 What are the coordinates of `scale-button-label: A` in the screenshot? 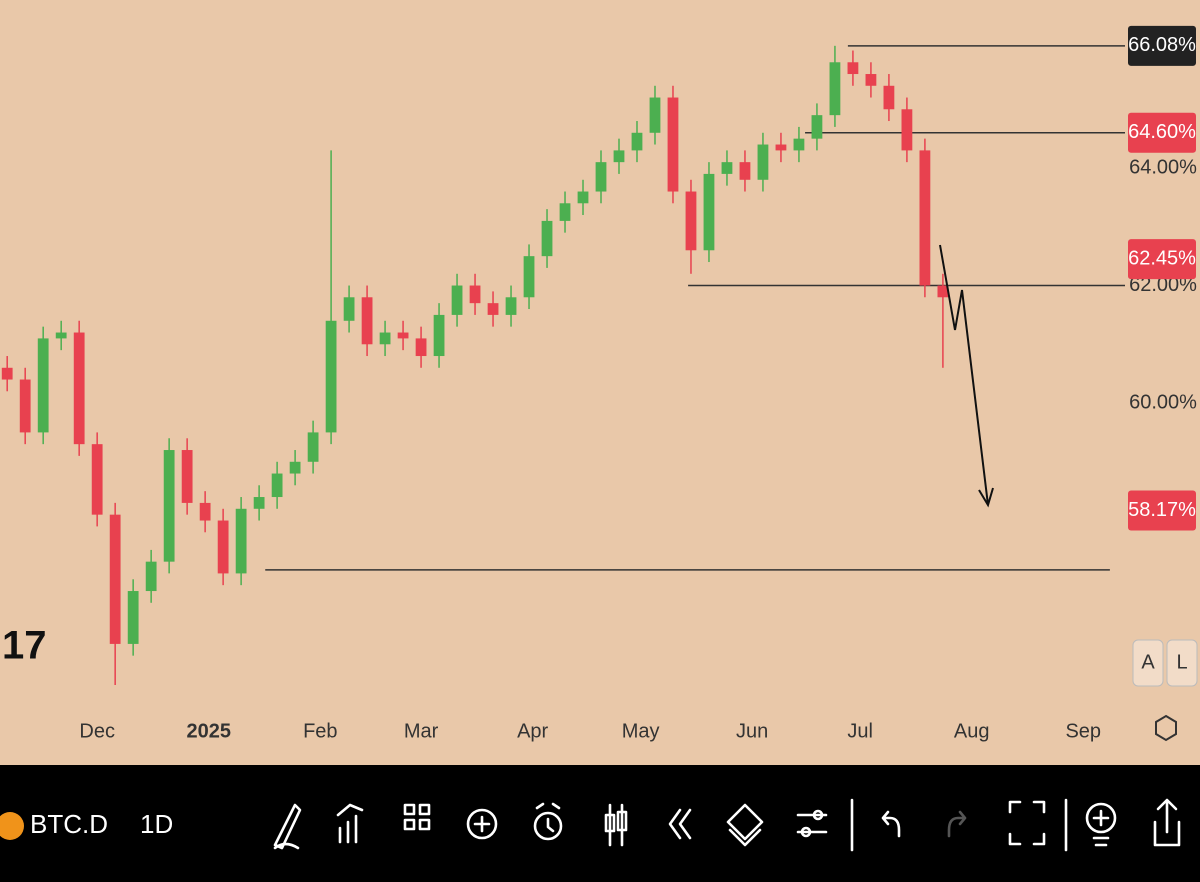 It's located at (1148, 662).